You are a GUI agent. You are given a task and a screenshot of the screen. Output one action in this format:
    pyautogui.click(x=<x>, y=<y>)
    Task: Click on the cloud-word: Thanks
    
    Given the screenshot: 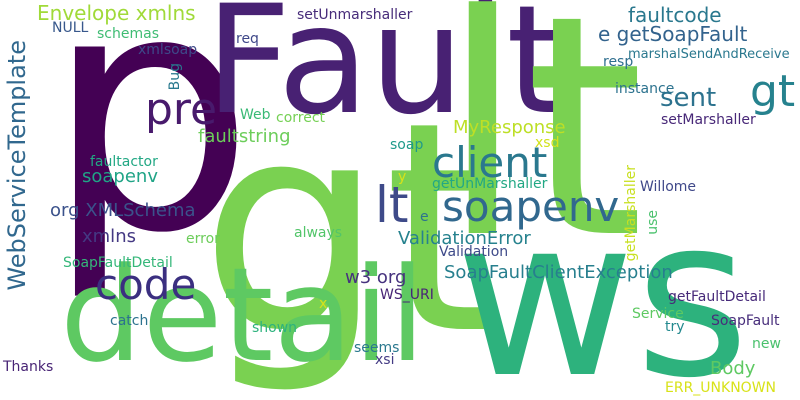 What is the action you would take?
    pyautogui.click(x=28, y=367)
    